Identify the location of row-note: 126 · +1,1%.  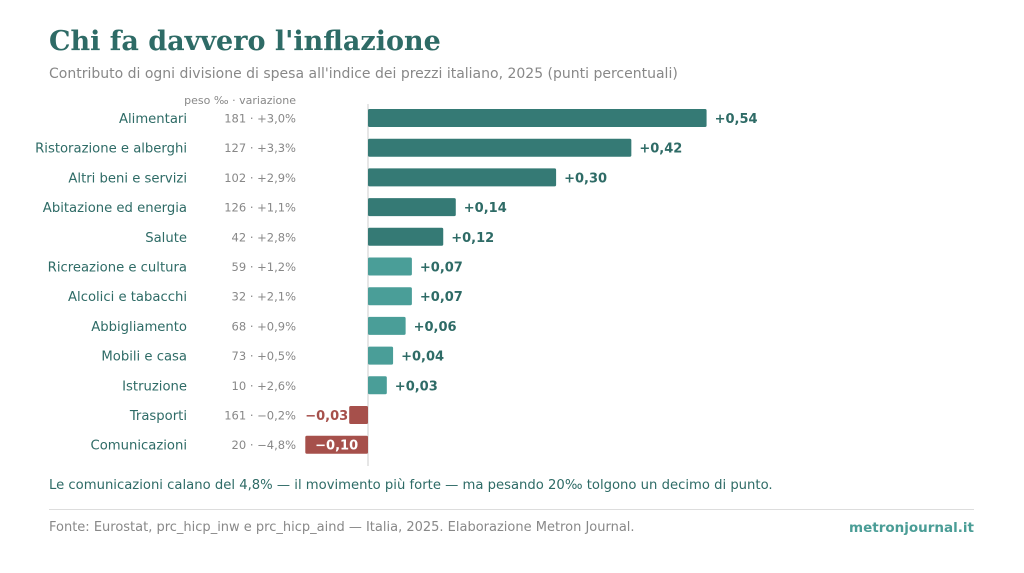
(260, 208).